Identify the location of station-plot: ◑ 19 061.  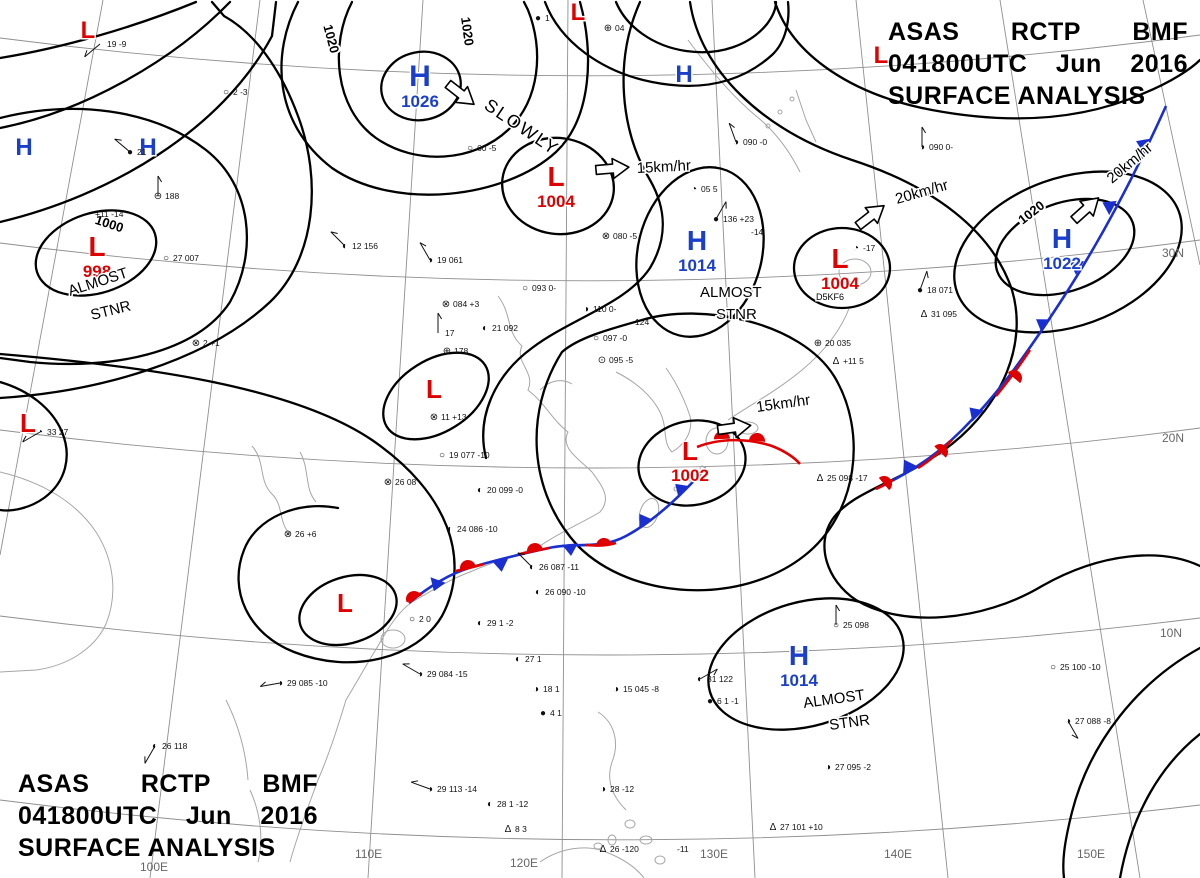
(441, 254).